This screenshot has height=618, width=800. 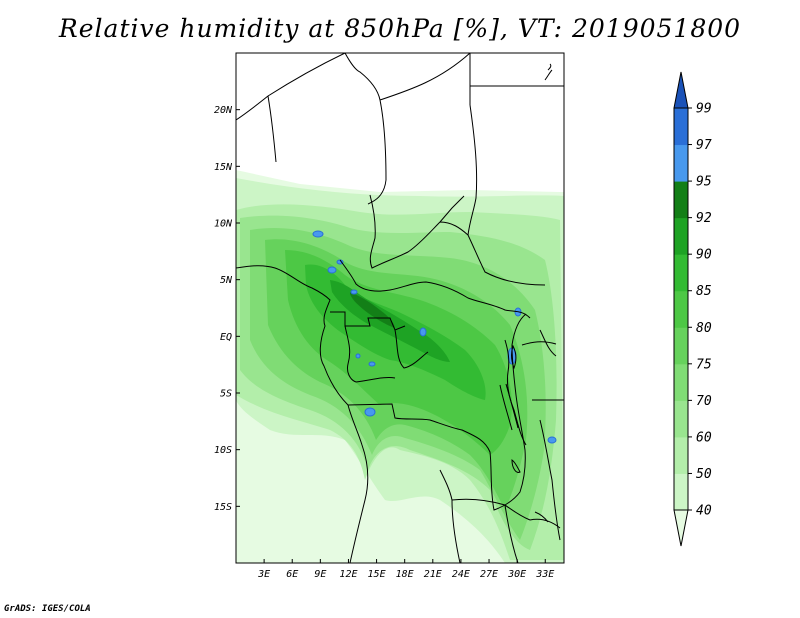 I want to click on border-drc, so click(x=437, y=412).